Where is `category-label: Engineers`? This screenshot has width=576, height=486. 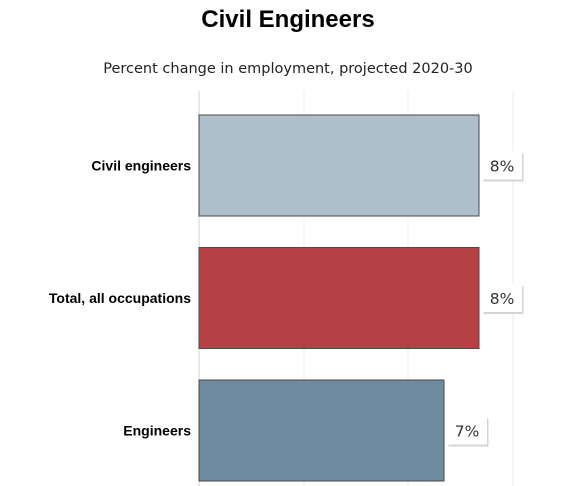 category-label: Engineers is located at coordinates (157, 431).